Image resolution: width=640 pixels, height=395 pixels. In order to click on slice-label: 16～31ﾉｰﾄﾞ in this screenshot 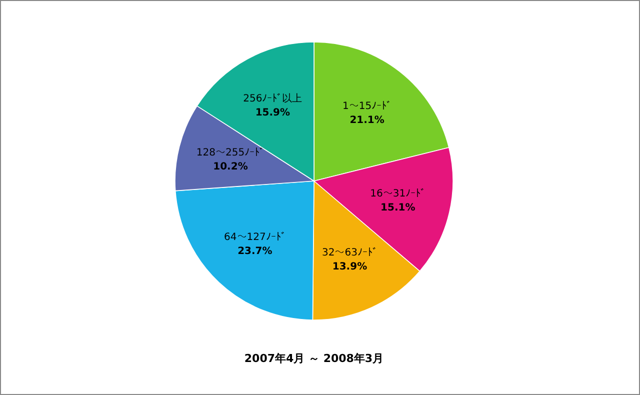, I will do `click(398, 194)`.